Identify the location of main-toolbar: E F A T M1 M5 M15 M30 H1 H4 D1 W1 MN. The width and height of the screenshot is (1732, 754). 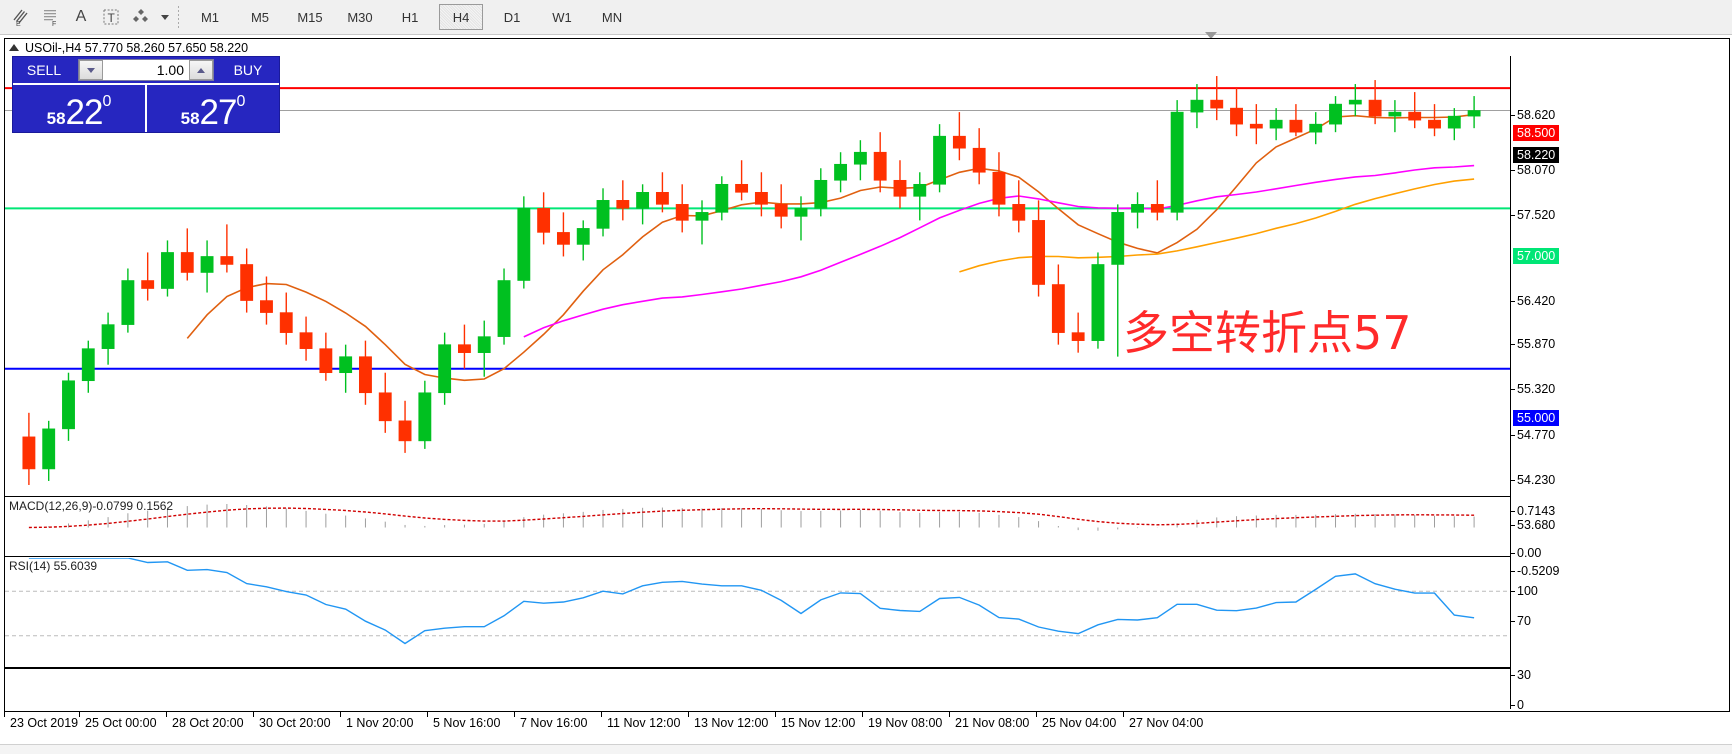
(866, 17).